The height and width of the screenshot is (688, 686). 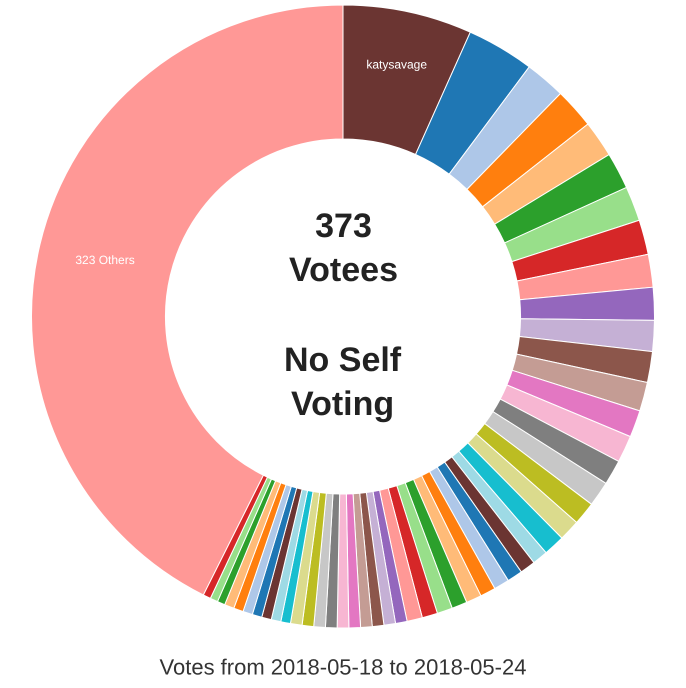 What do you see at coordinates (343, 382) in the screenshot?
I see `text: No Self Voting` at bounding box center [343, 382].